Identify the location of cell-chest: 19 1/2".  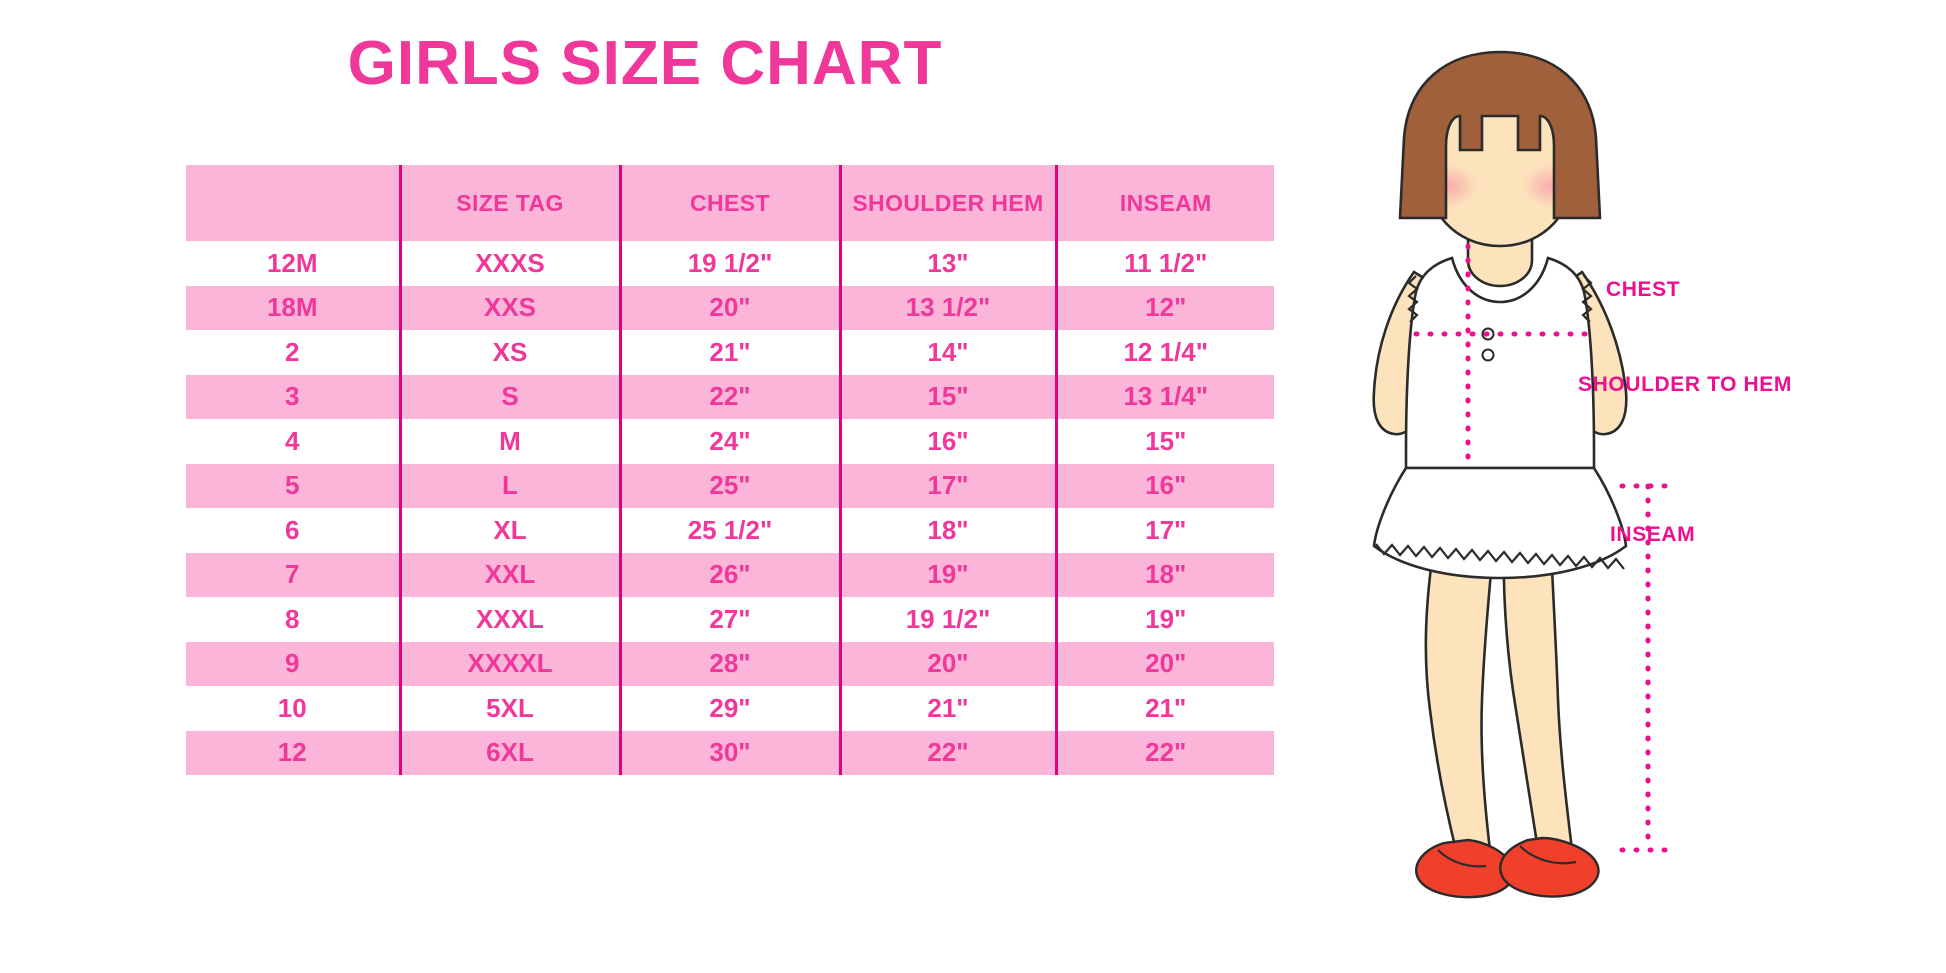
(729, 263).